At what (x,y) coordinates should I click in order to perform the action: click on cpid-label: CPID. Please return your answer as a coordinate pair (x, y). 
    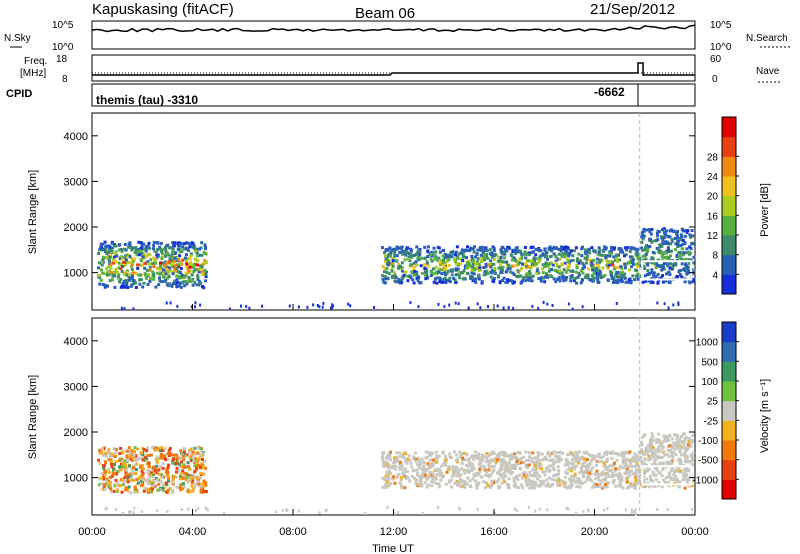
    Looking at the image, I should click on (19, 94).